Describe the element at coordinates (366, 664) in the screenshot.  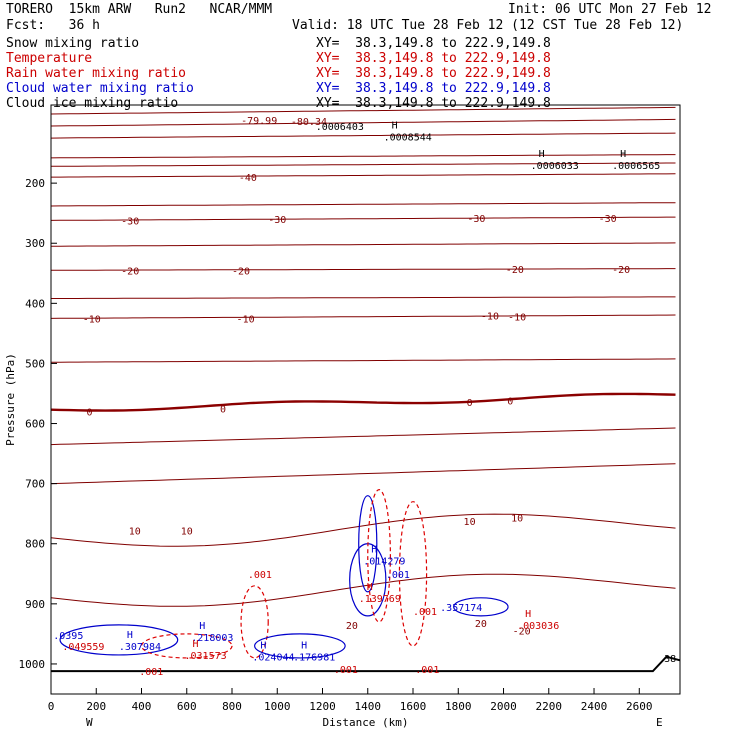
I see `terrain` at that location.